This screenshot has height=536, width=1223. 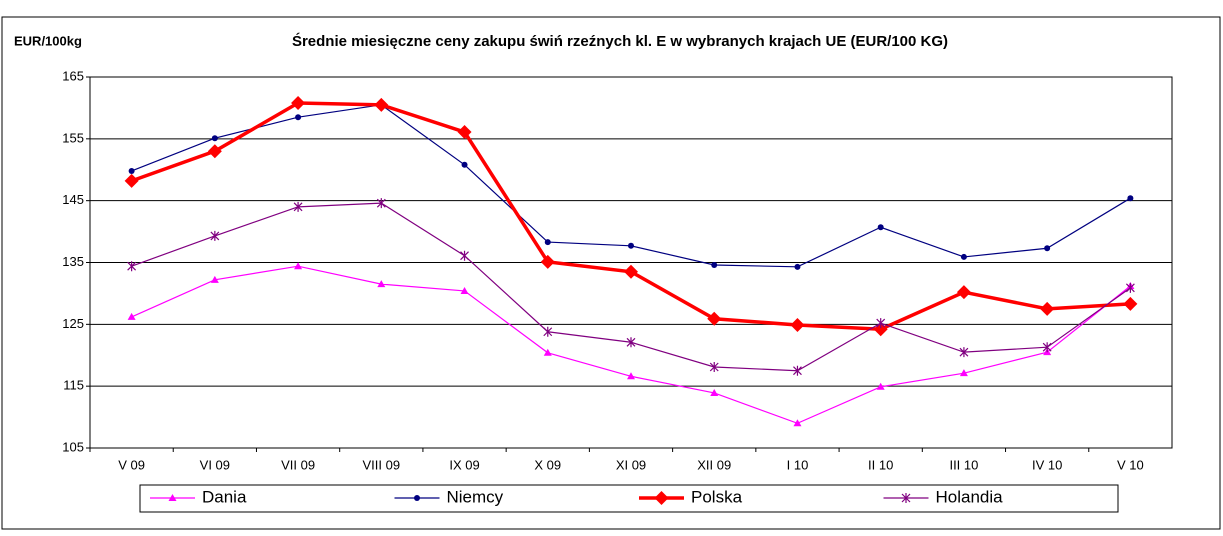 I want to click on x-tick-label: I 10, so click(x=798, y=464).